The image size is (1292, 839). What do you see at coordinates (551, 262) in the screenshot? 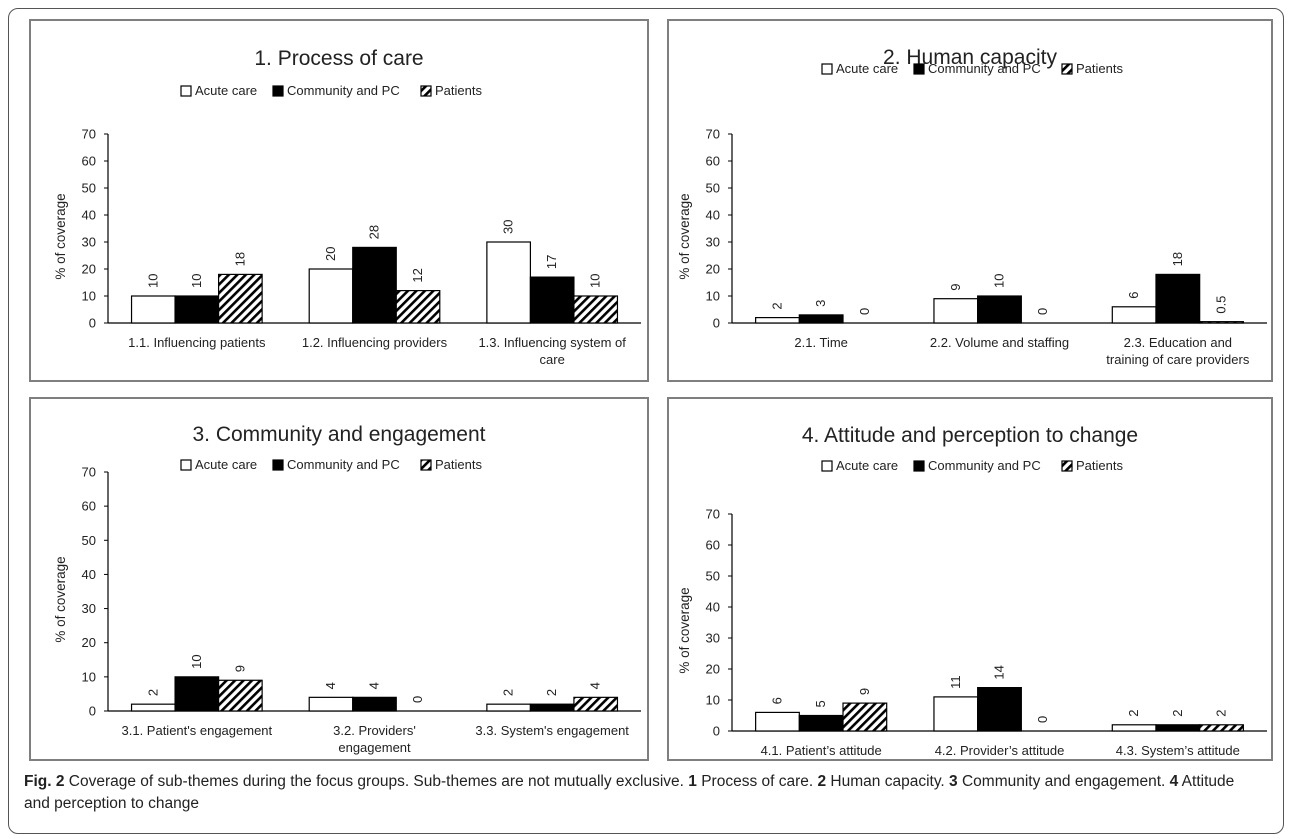
I see `data-label: 17` at bounding box center [551, 262].